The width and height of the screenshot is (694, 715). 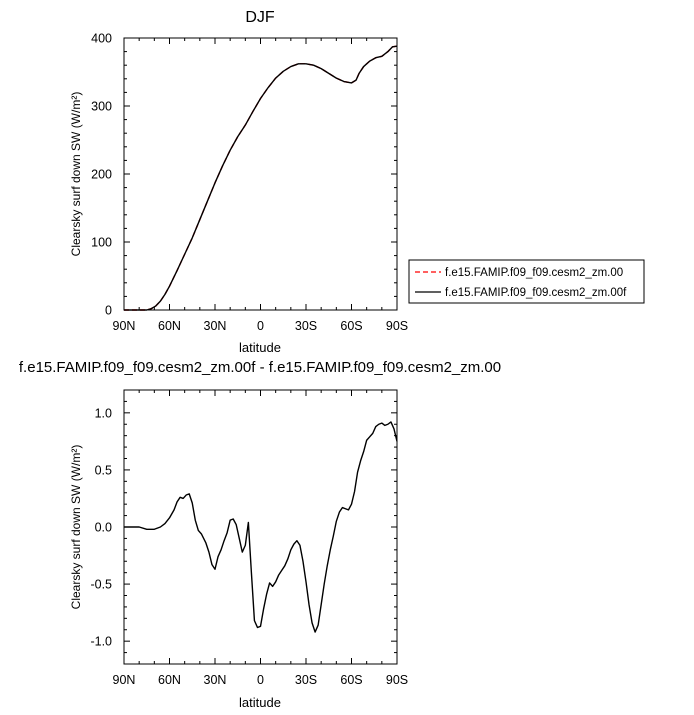 What do you see at coordinates (101, 585) in the screenshot?
I see `bottom-y-tick-label: -0.5` at bounding box center [101, 585].